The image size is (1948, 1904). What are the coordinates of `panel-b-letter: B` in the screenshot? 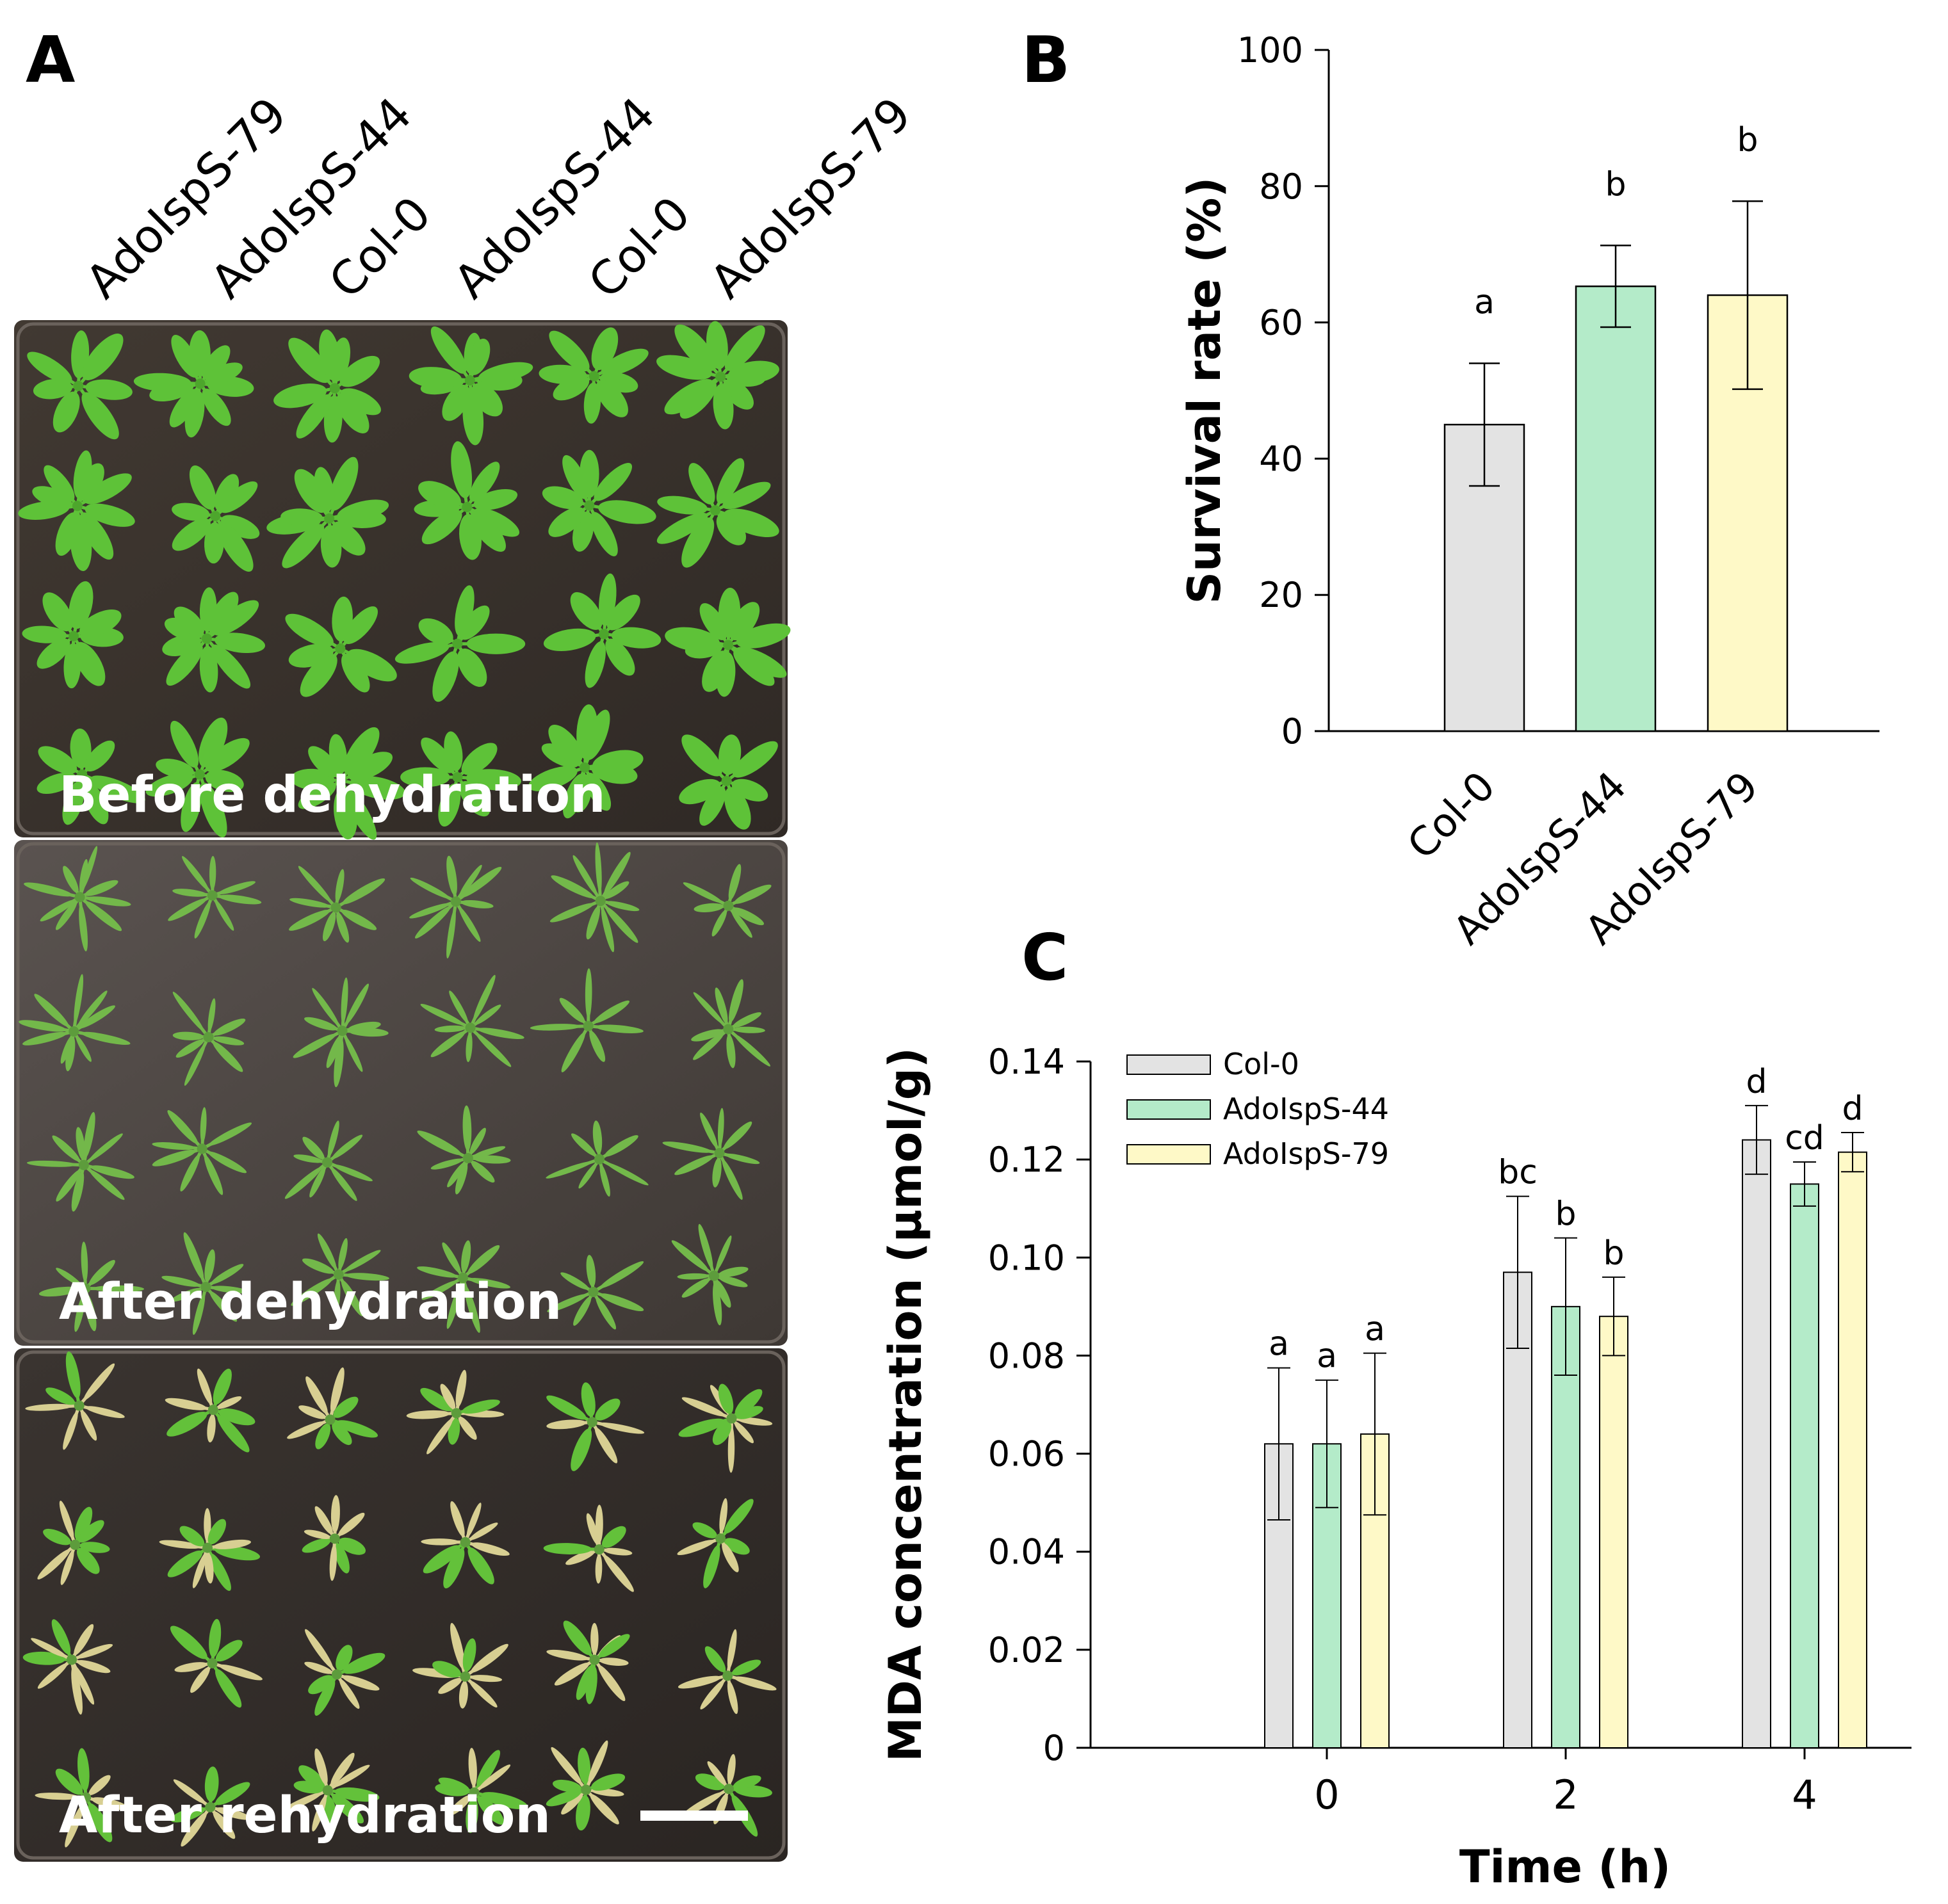 It's located at (1045, 60).